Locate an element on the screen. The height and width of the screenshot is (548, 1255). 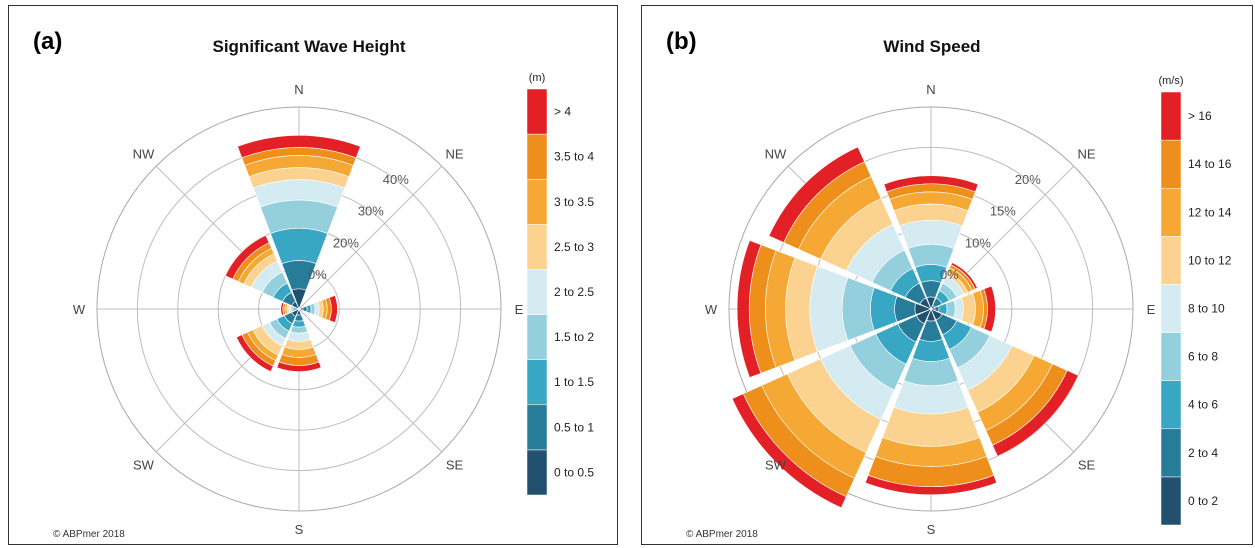
ring-labels: 0% 20% 30% 40% is located at coordinates (358, 227).